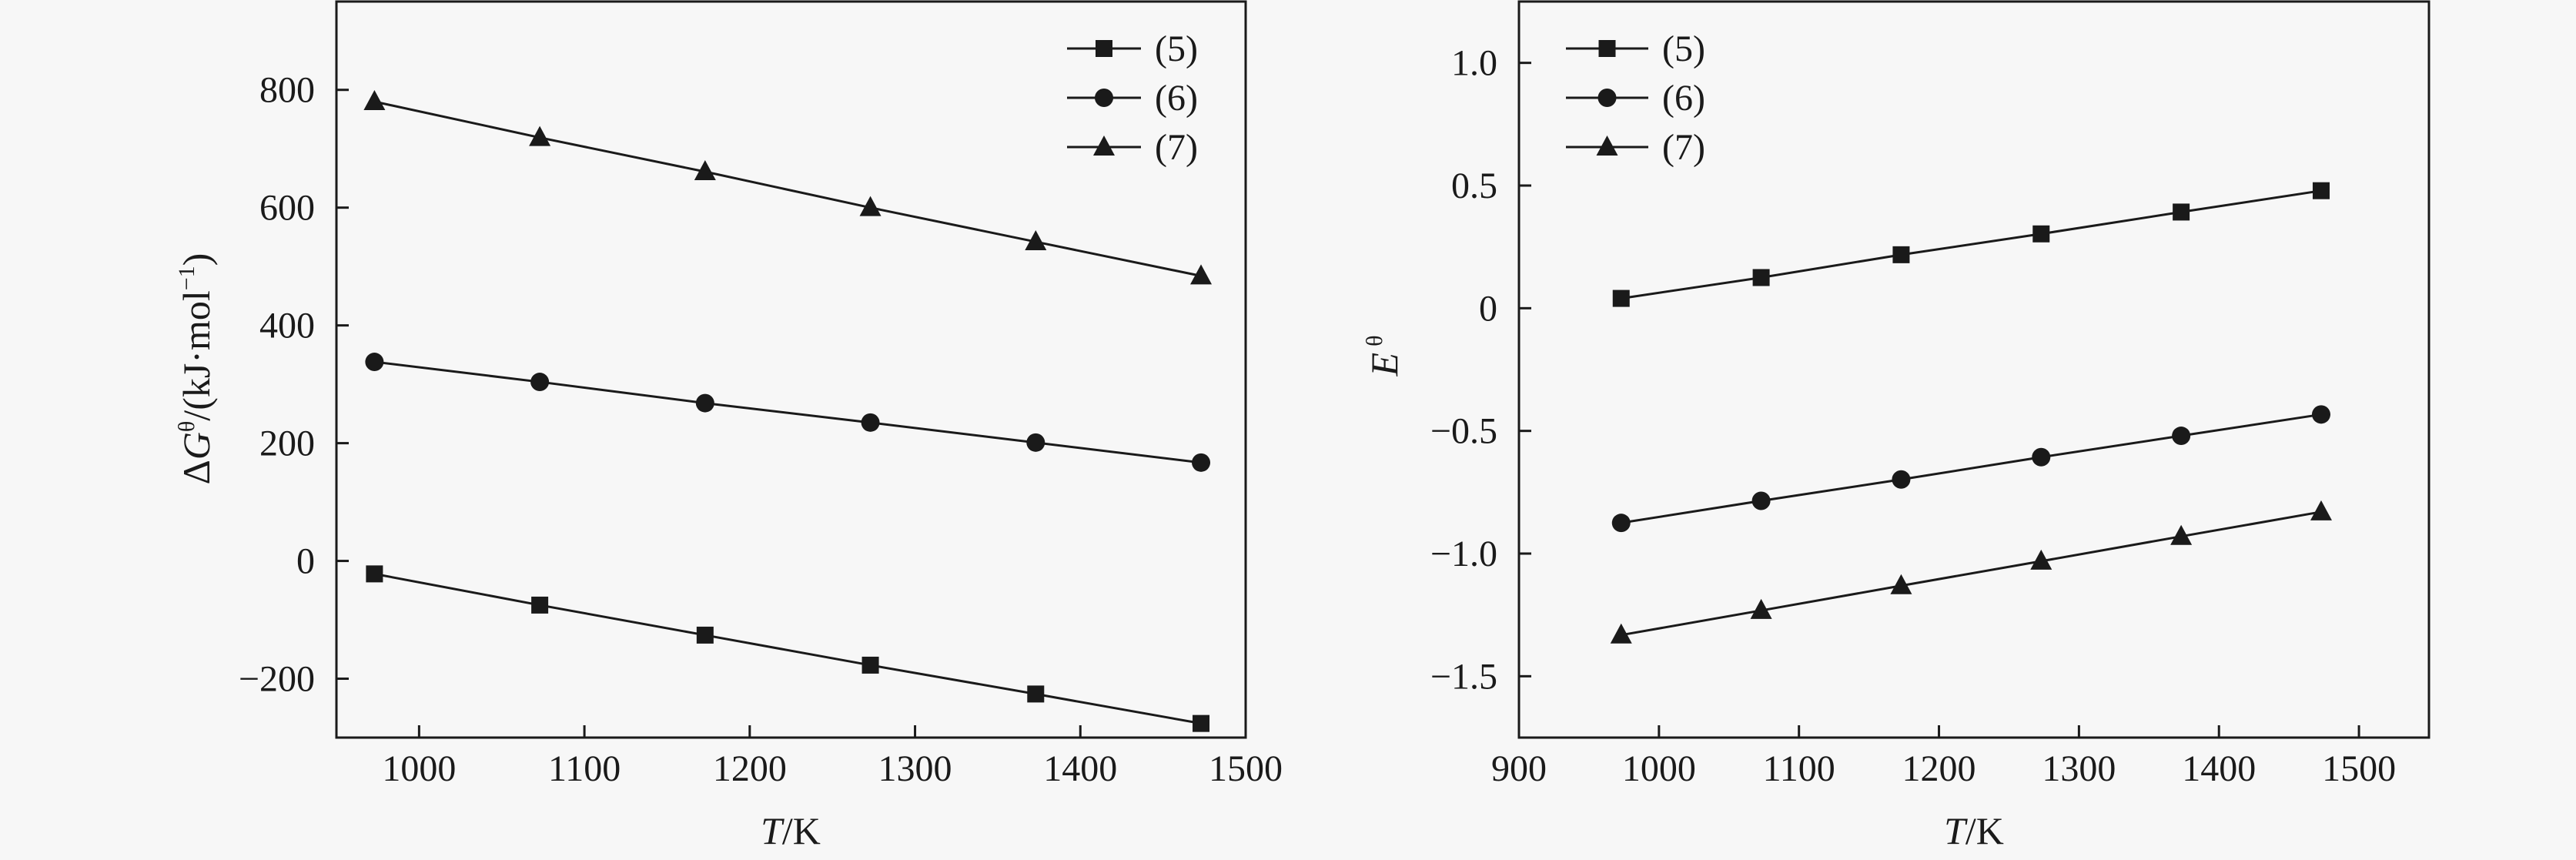 Image resolution: width=2576 pixels, height=860 pixels. Describe the element at coordinates (1384, 356) in the screenshot. I see `chart1-ylabel: Eθ` at that location.